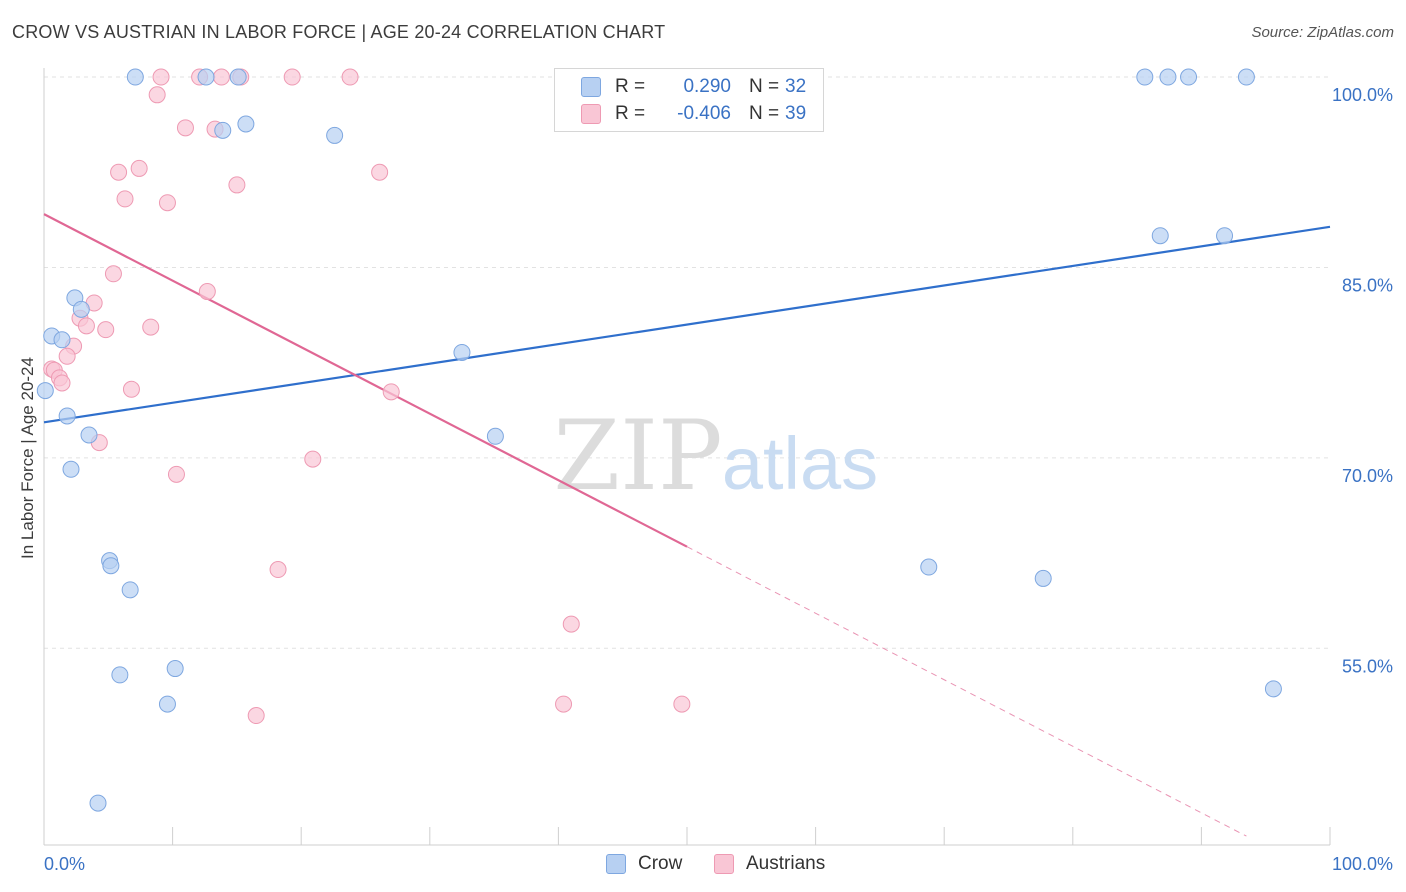  What do you see at coordinates (630, 86) in the screenshot?
I see `crow-r-label: R =` at bounding box center [630, 86].